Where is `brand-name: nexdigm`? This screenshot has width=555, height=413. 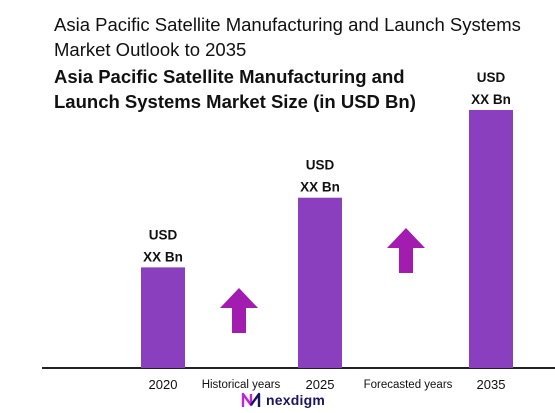 brand-name: nexdigm is located at coordinates (295, 400).